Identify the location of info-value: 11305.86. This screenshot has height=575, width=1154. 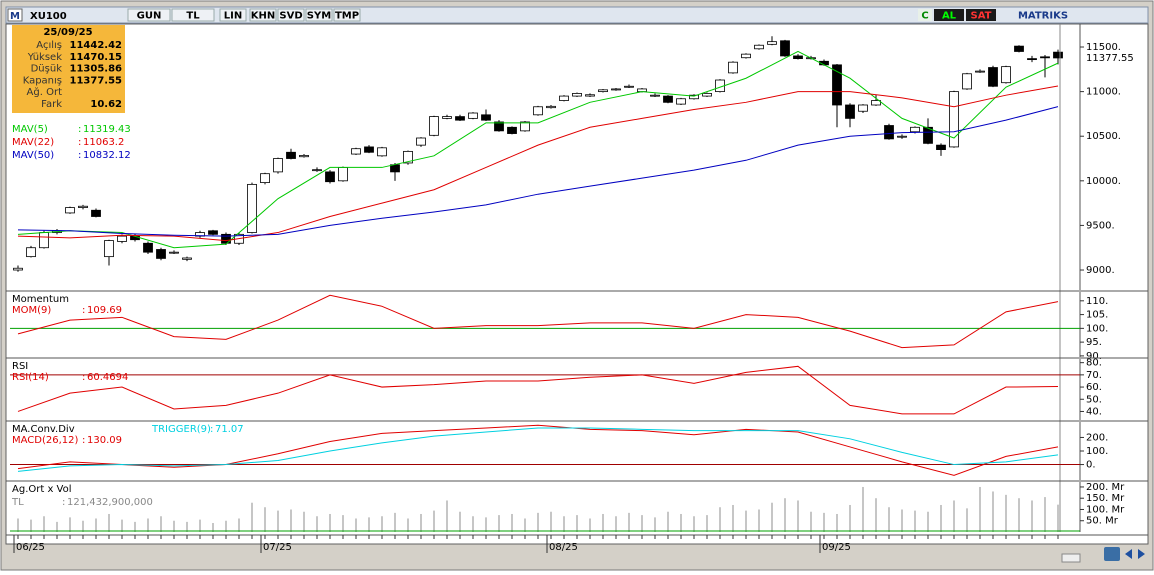
(95, 69).